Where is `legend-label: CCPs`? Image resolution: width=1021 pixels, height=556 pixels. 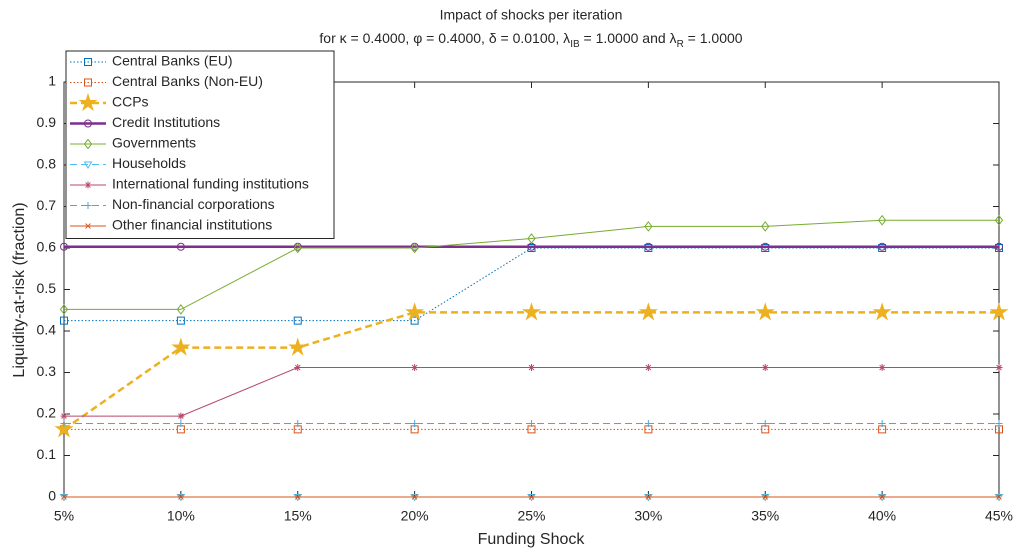
legend-label: CCPs is located at coordinates (130, 102).